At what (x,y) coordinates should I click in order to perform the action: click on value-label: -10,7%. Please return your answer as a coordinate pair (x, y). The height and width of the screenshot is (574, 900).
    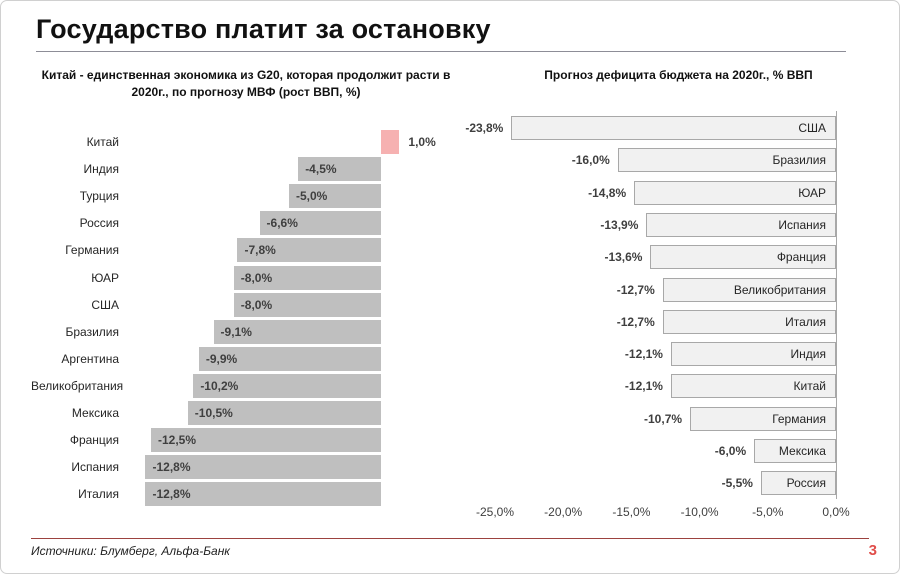
    Looking at the image, I should click on (663, 418).